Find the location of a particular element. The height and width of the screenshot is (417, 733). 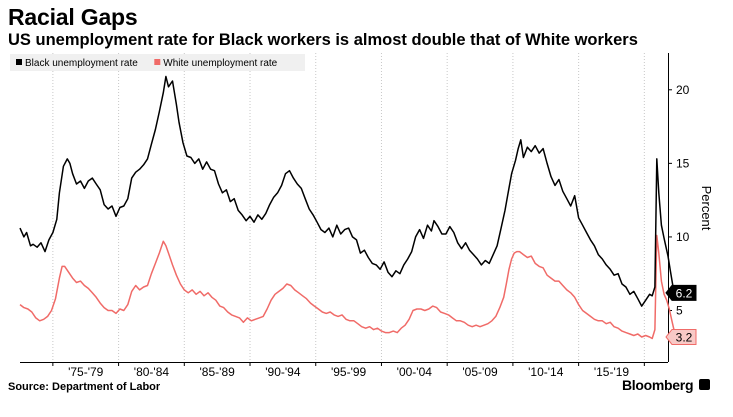

x-tick-label: '15-'19 is located at coordinates (612, 372).